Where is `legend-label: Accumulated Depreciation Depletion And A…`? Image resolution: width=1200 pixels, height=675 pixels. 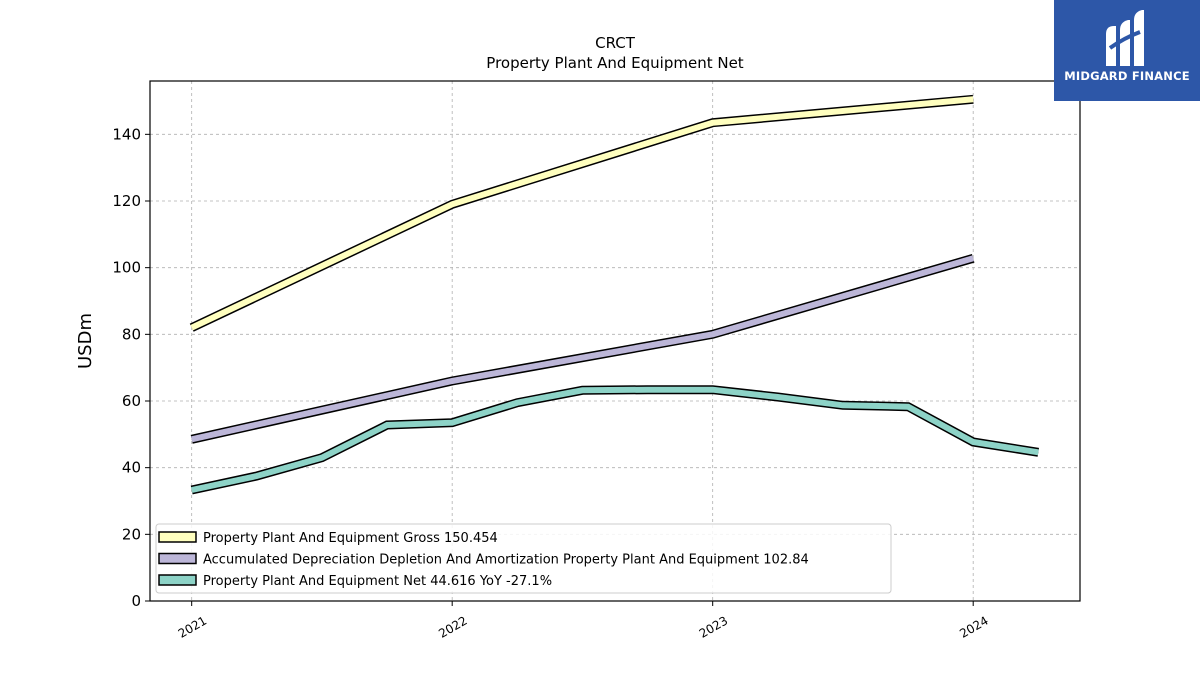 legend-label: Accumulated Depreciation Depletion And A… is located at coordinates (506, 560).